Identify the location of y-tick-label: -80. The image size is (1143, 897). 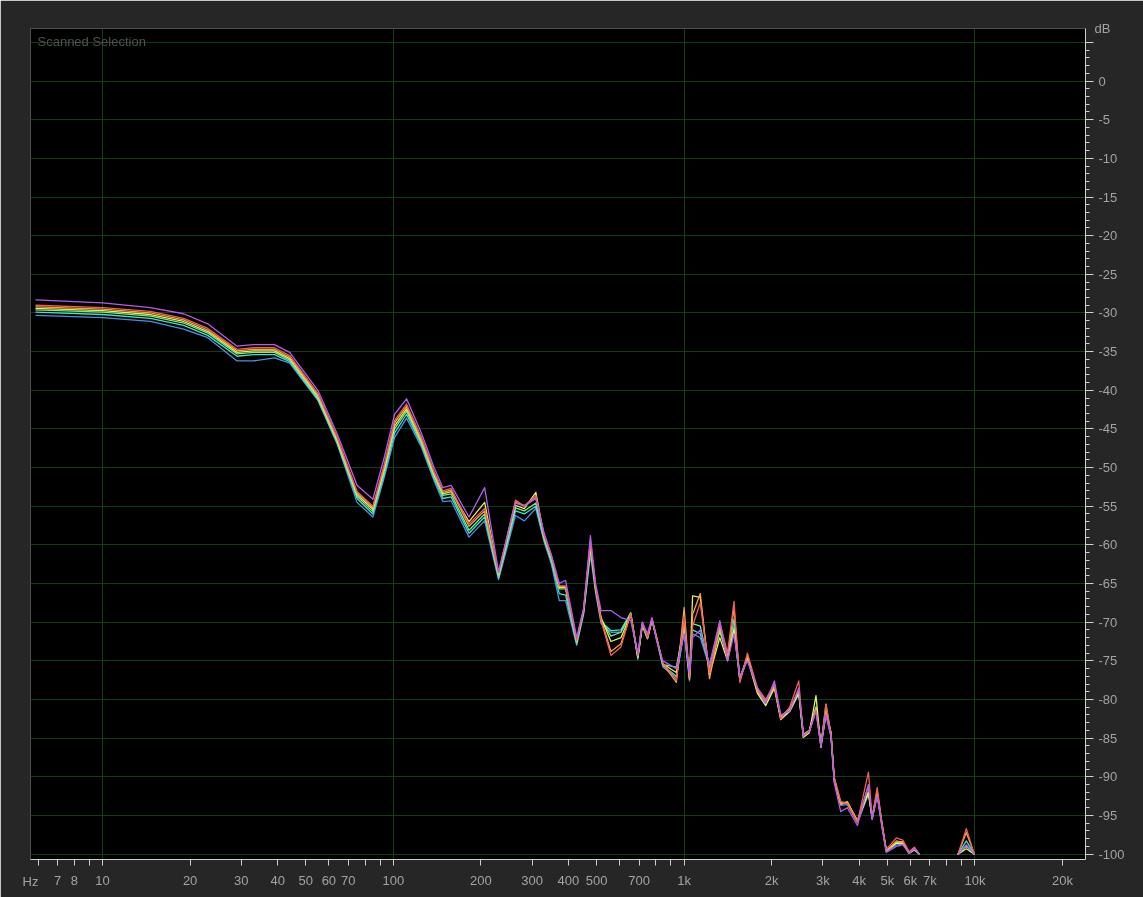
(1108, 699).